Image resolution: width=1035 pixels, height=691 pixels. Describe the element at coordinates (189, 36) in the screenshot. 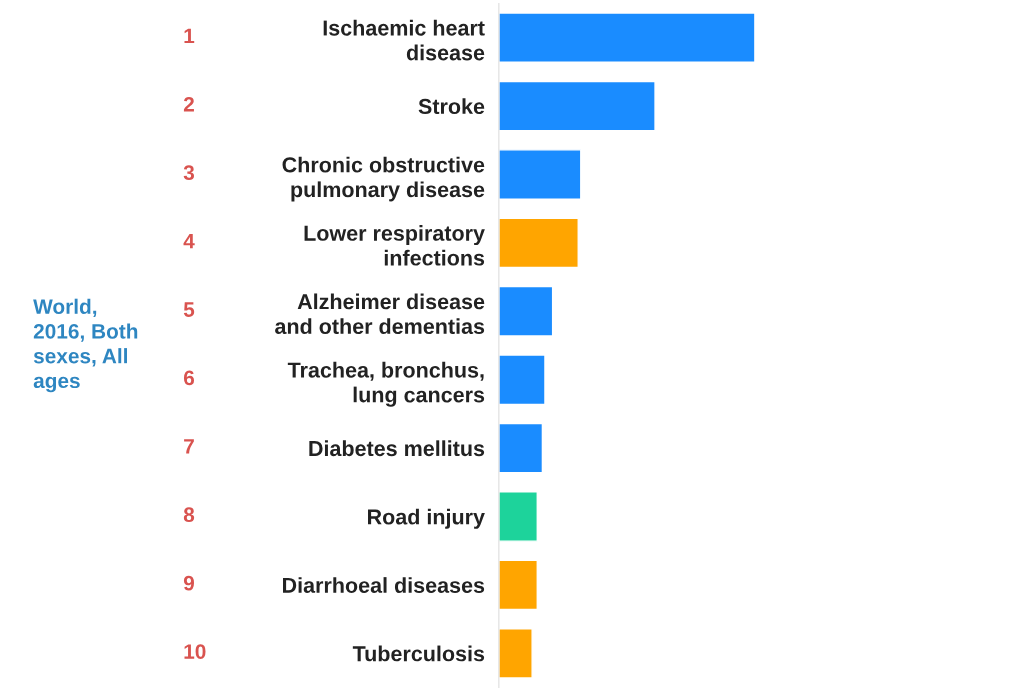

I see `text: 1` at that location.